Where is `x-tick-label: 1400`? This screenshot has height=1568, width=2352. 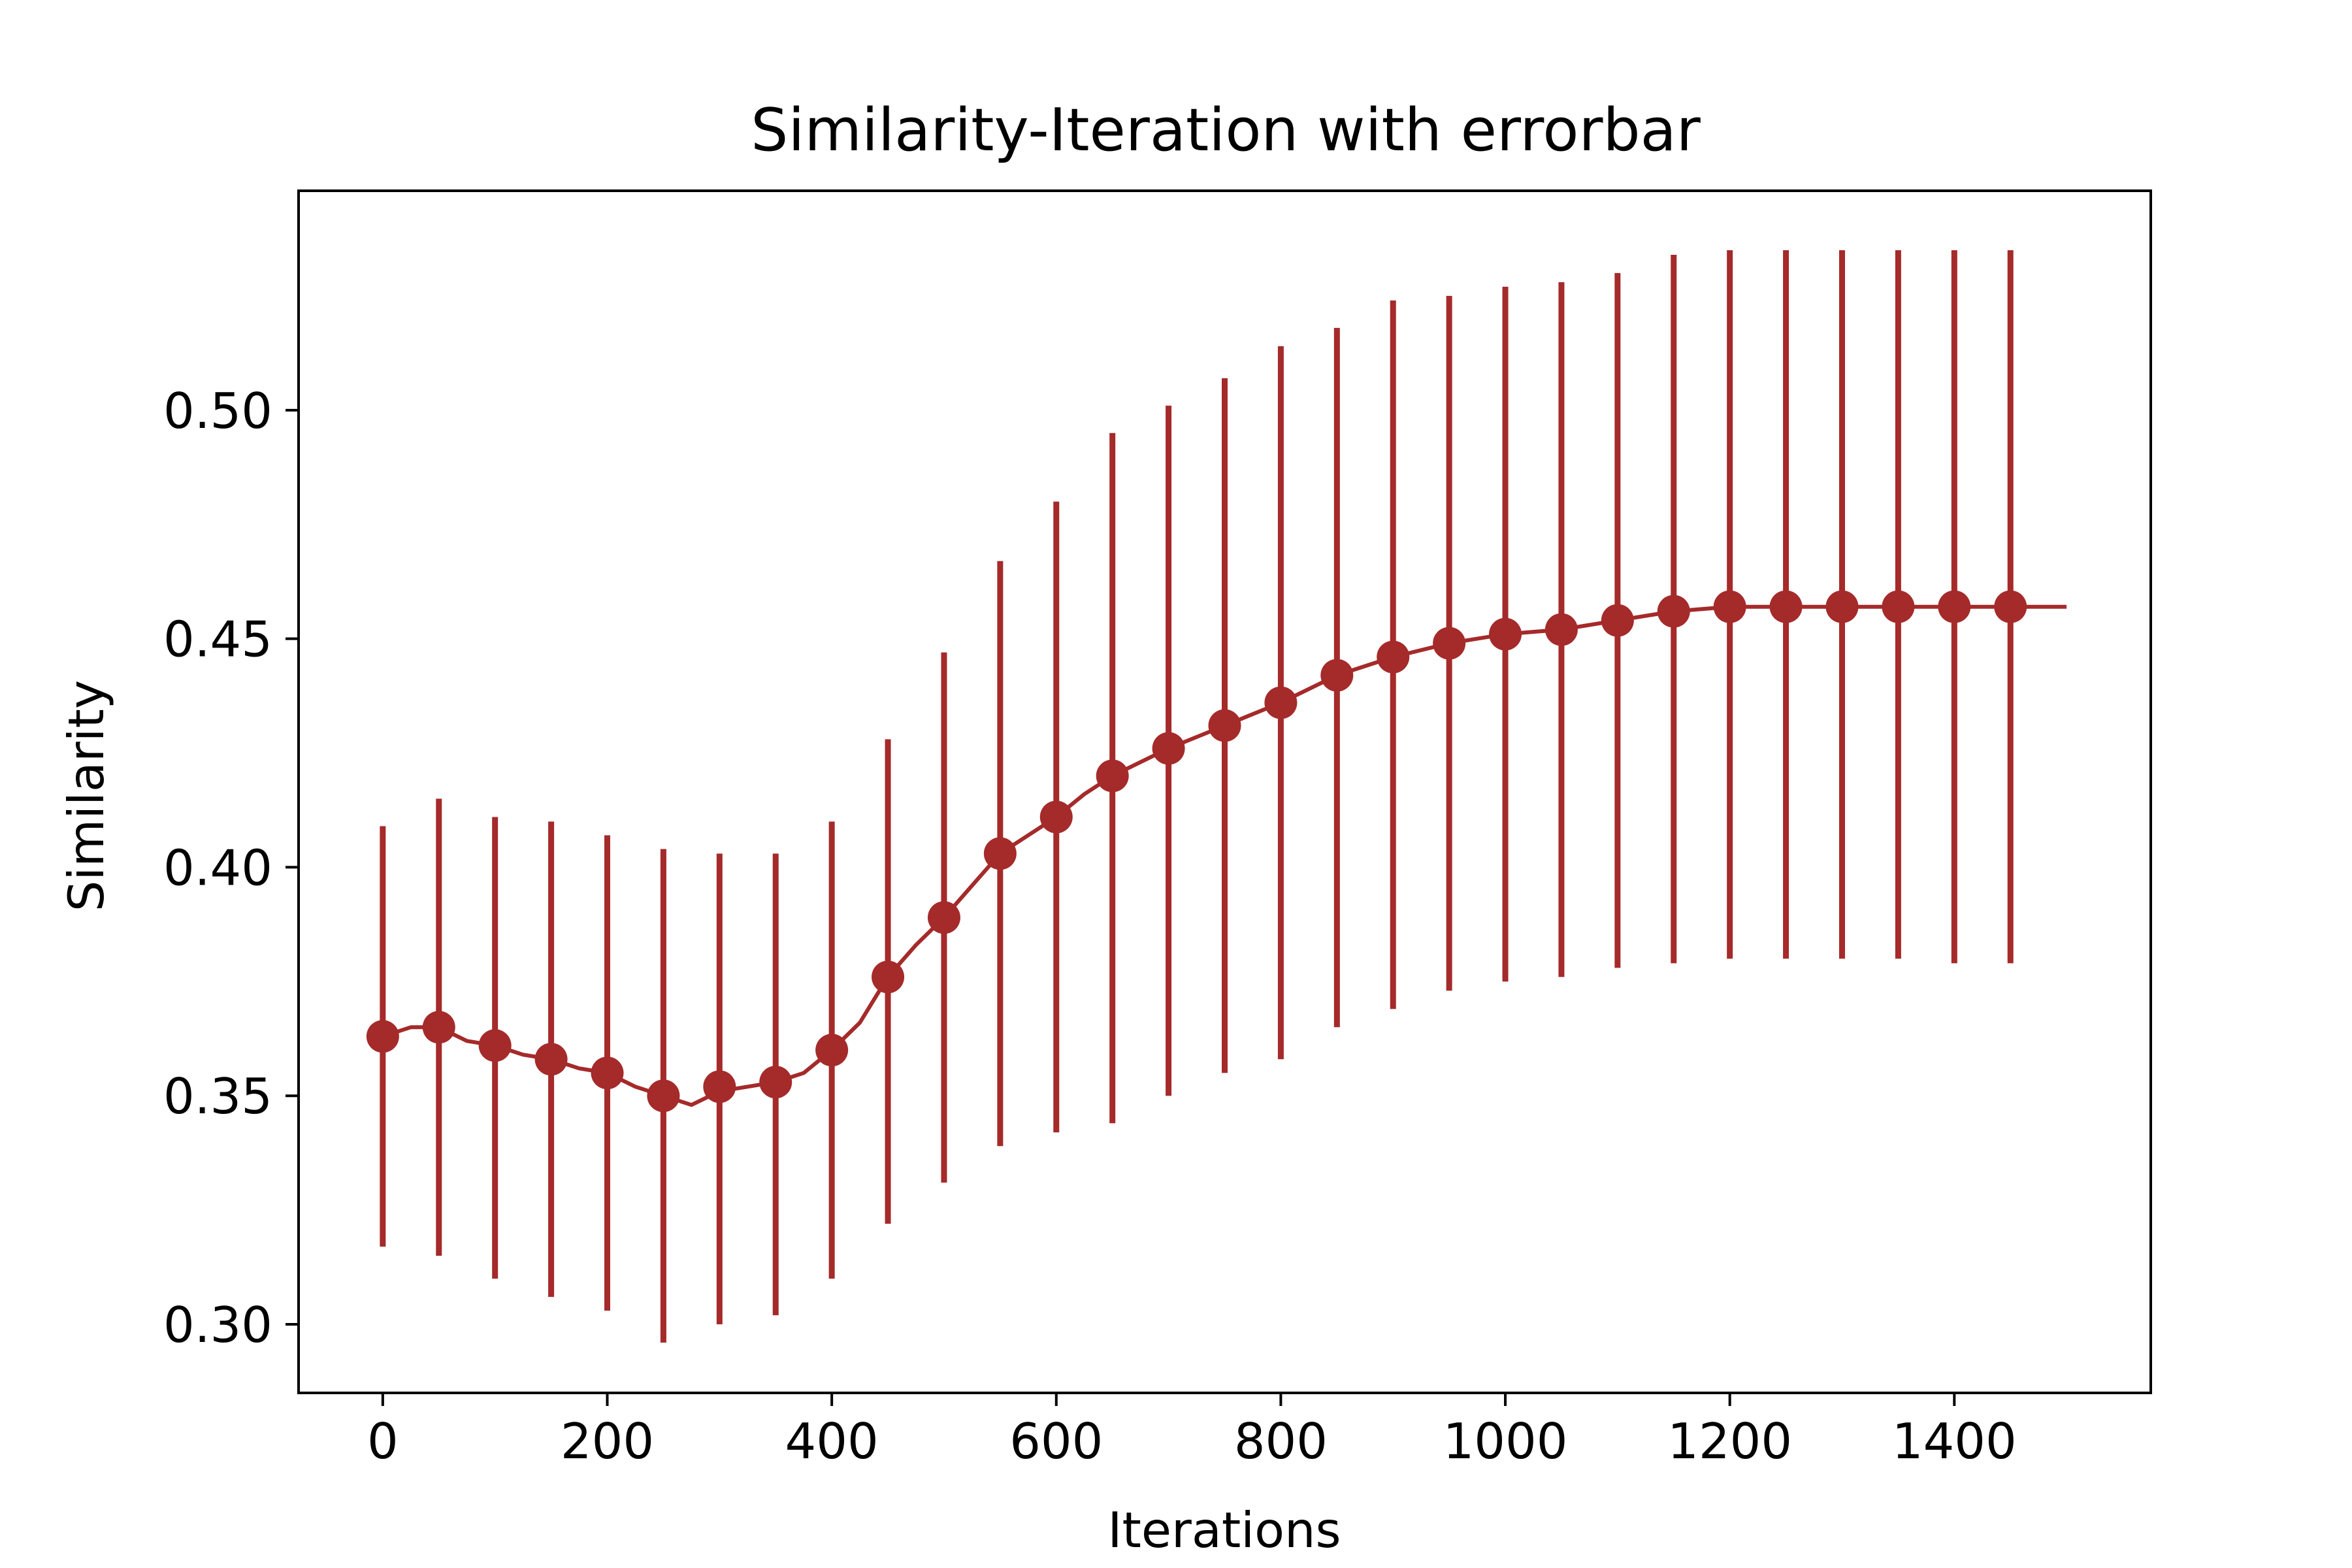 x-tick-label: 1400 is located at coordinates (1954, 1441).